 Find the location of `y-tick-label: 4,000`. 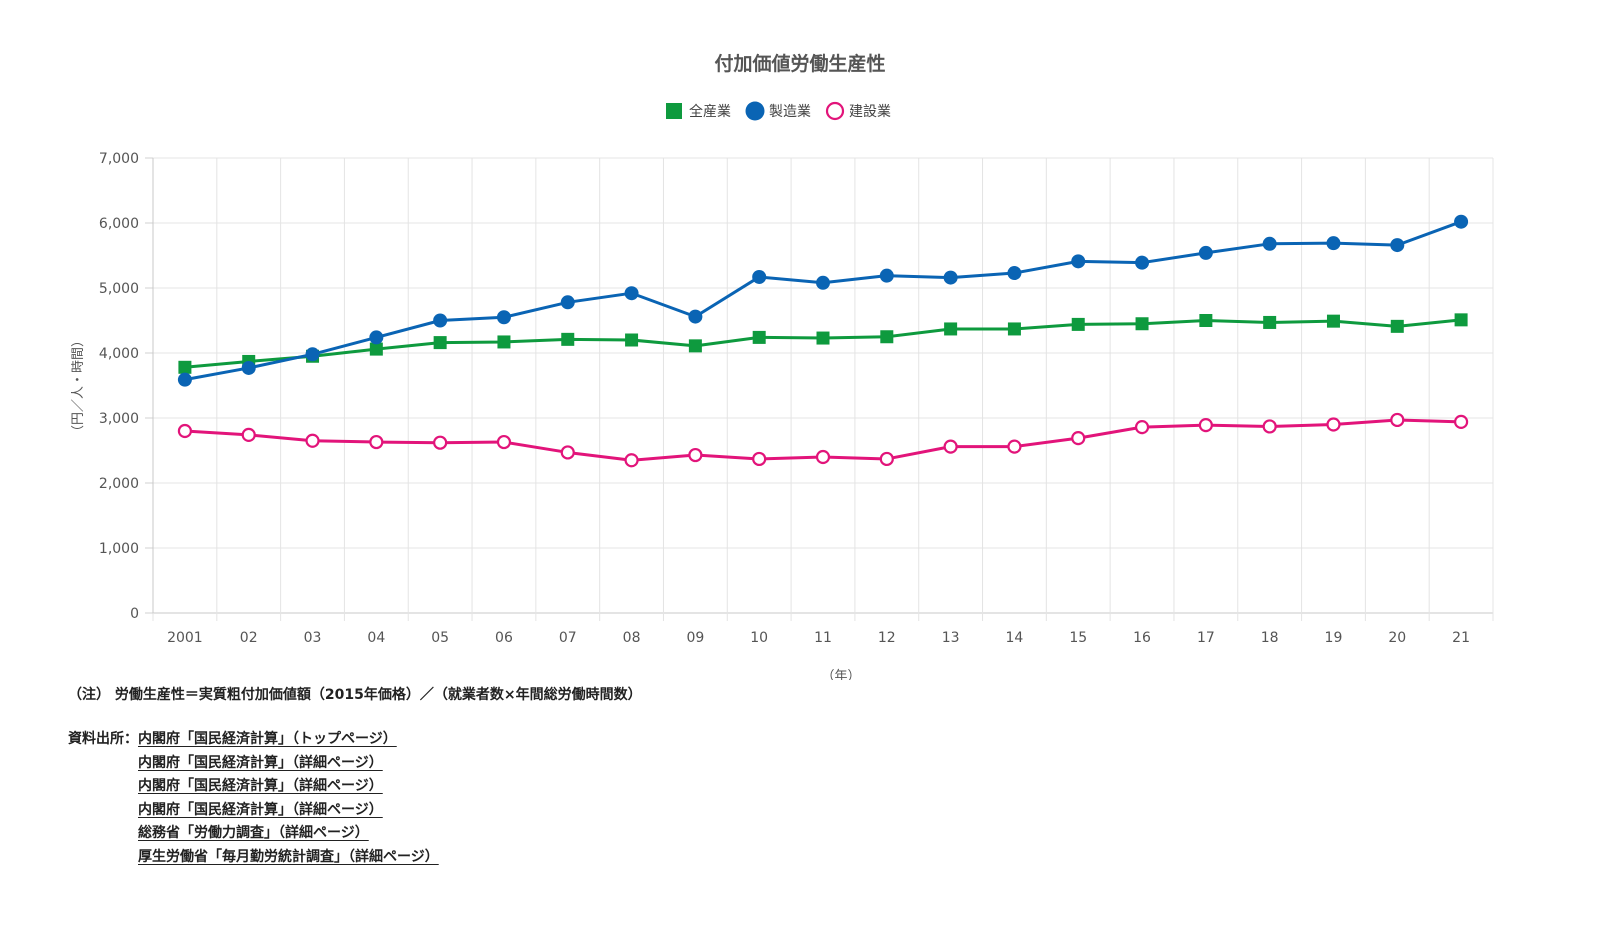

y-tick-label: 4,000 is located at coordinates (119, 354).